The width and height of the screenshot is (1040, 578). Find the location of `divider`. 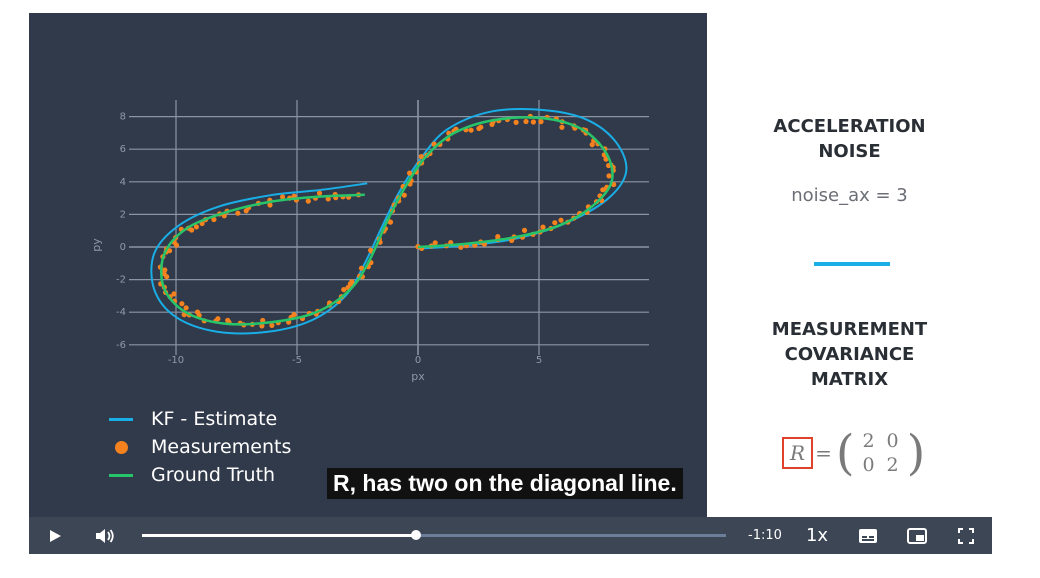

divider is located at coordinates (852, 264).